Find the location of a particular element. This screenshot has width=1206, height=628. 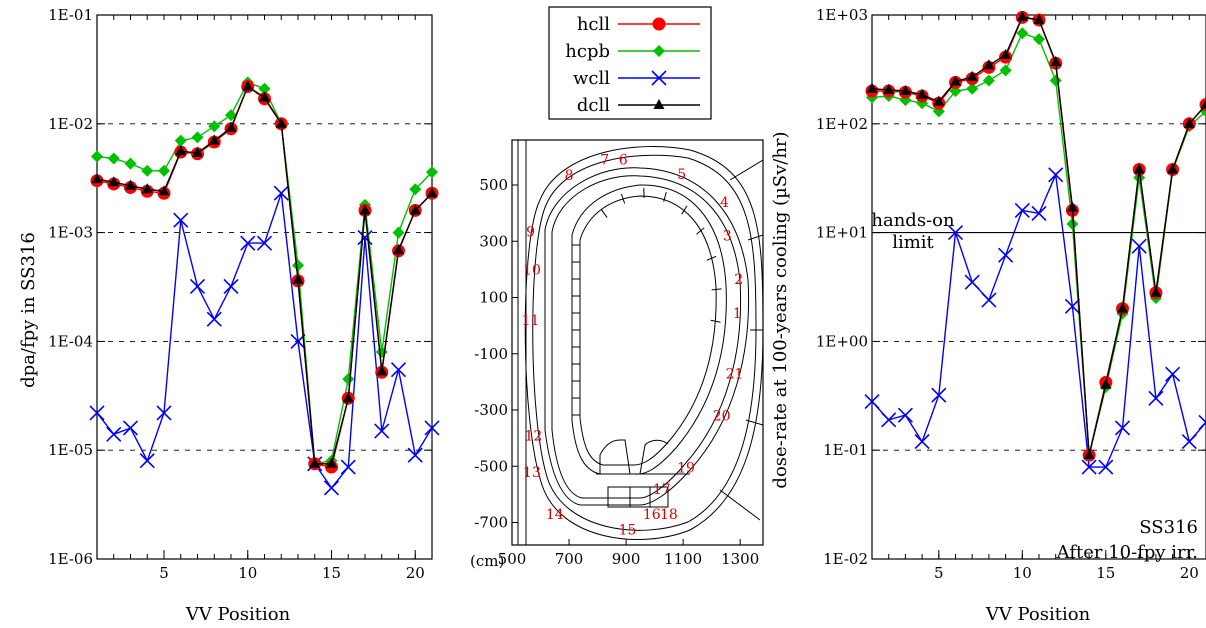

hands-on-label-line1: hands-on is located at coordinates (913, 220).